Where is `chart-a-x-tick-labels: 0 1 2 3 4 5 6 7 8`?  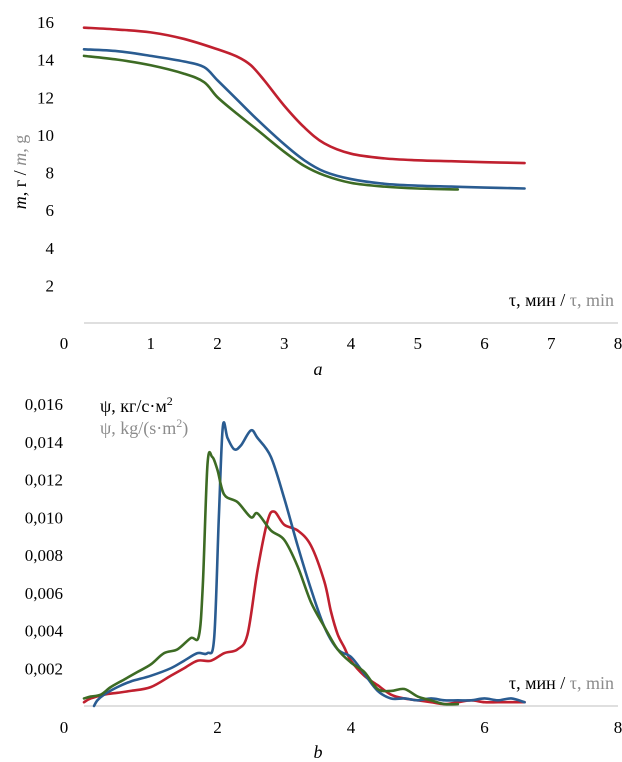
chart-a-x-tick-labels: 0 1 2 3 4 5 6 7 8 is located at coordinates (341, 343).